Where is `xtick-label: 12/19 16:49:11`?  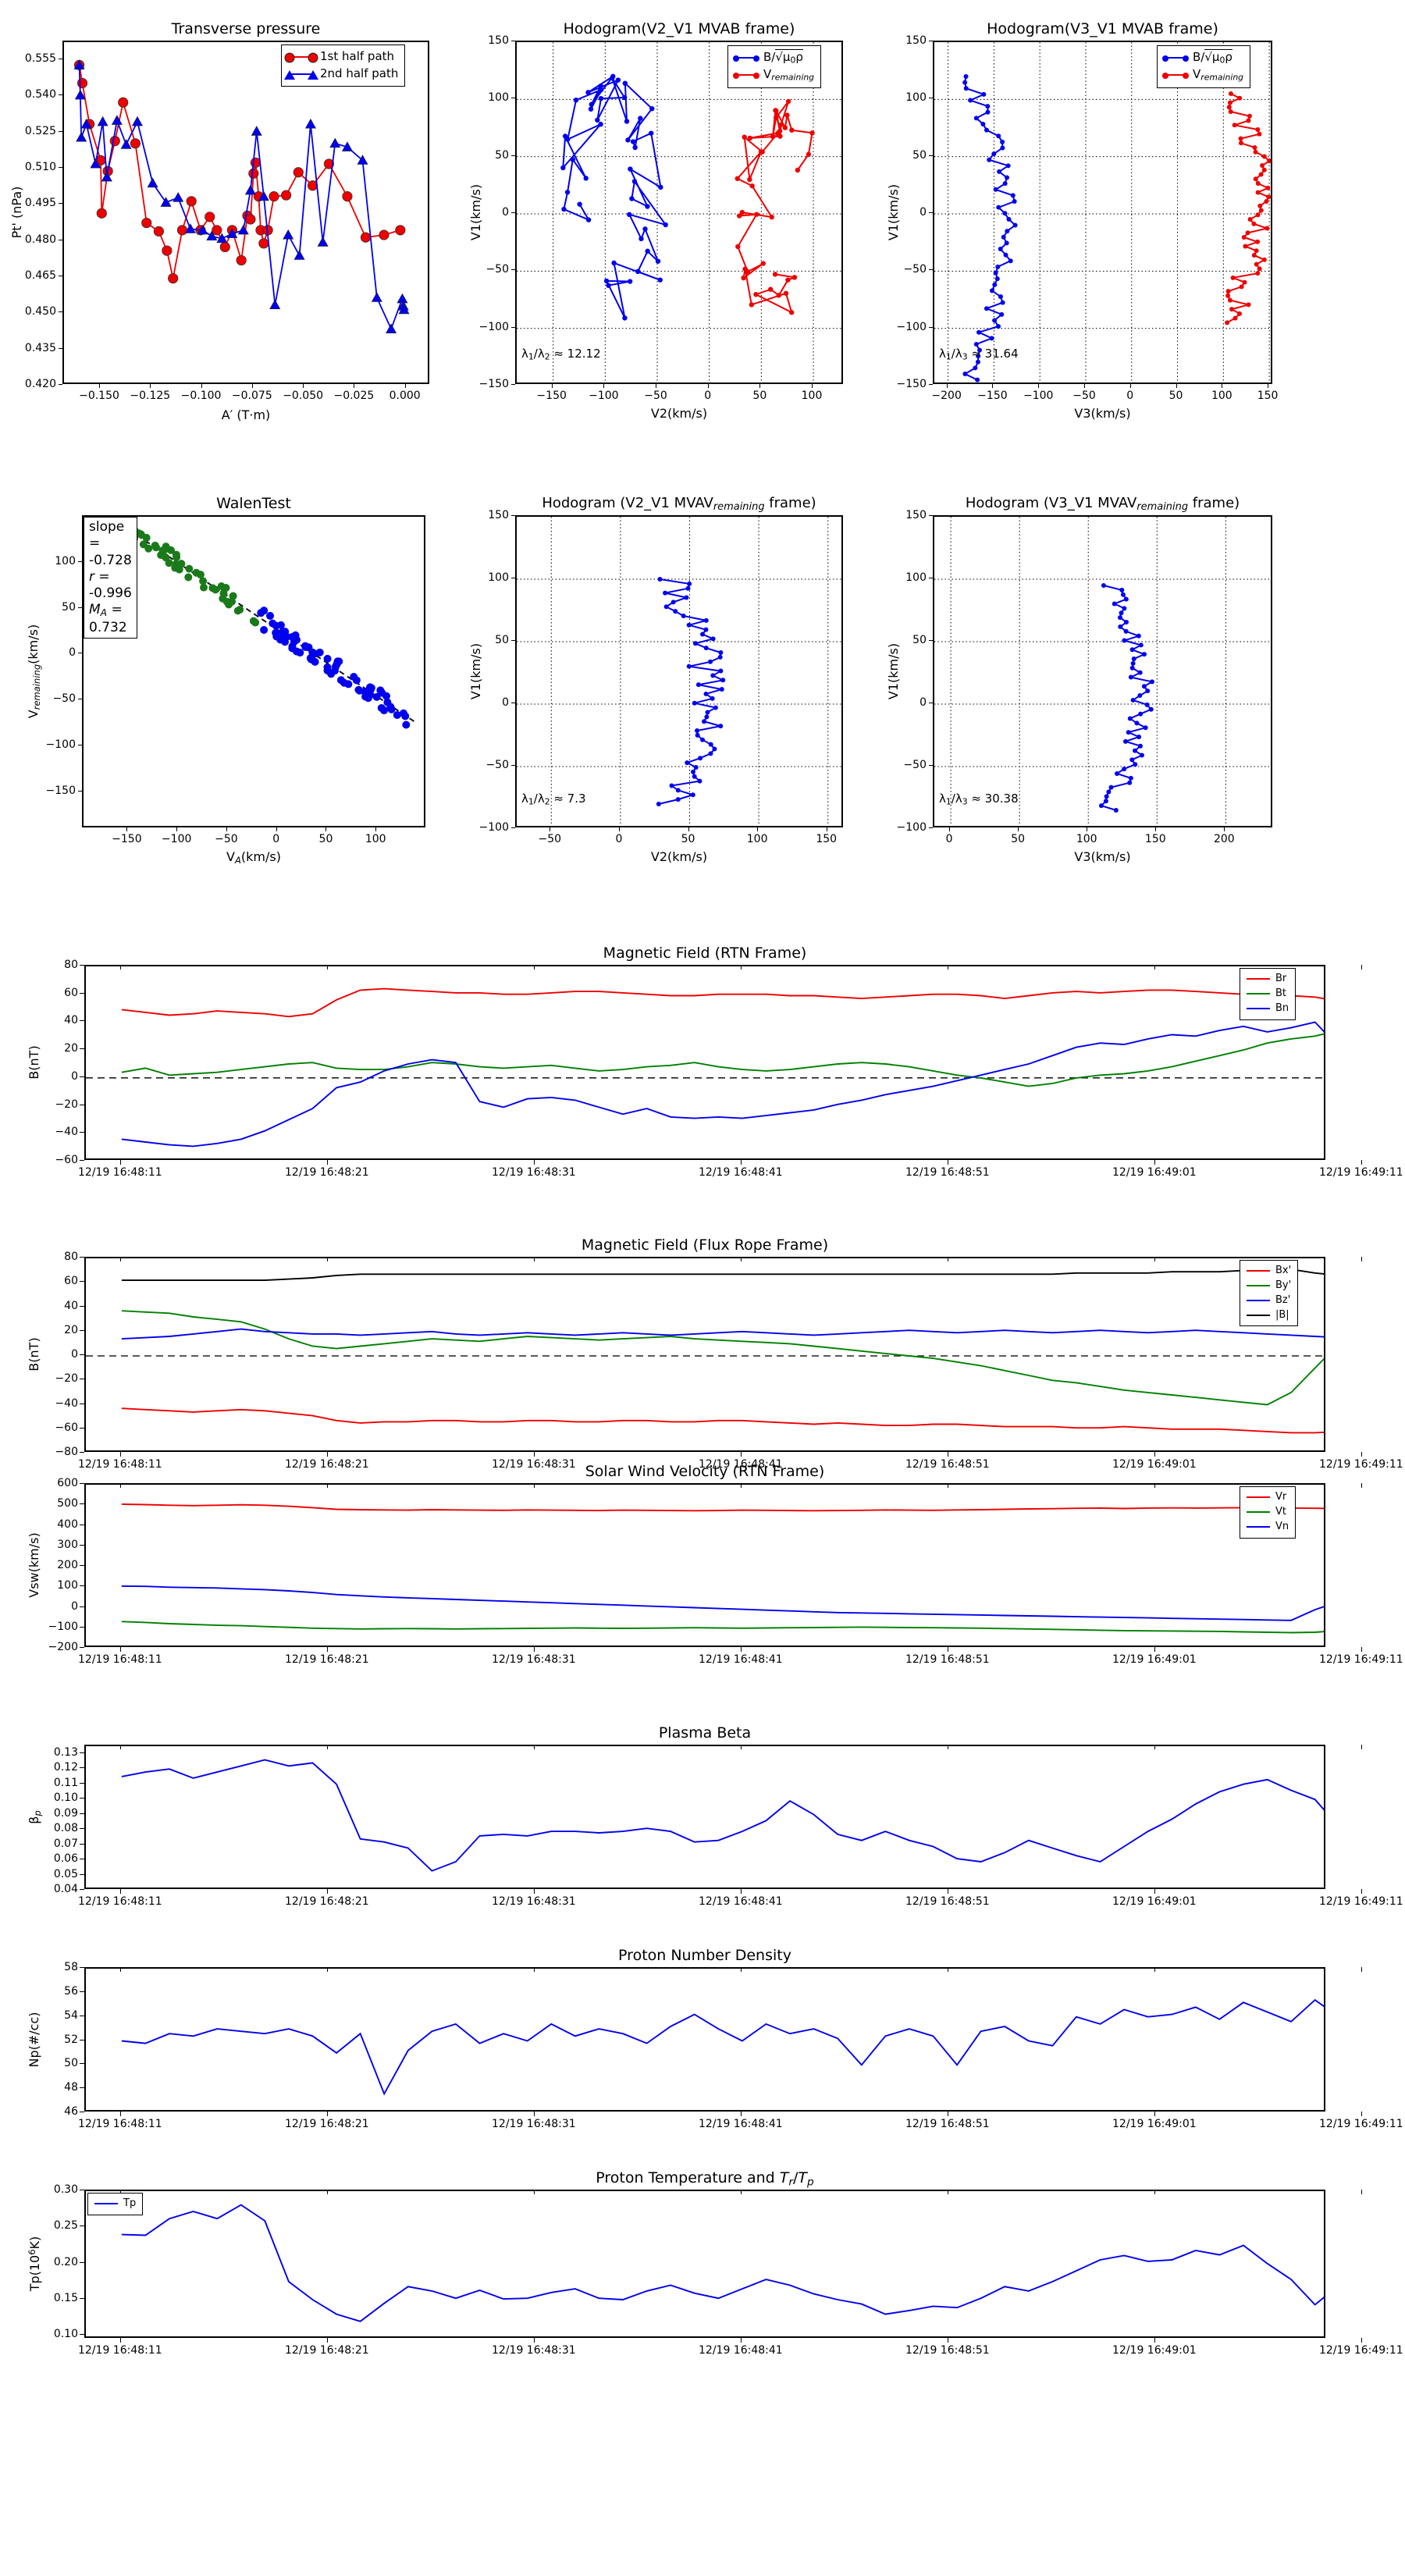
xtick-label: 12/19 16:49:11 is located at coordinates (1361, 1659).